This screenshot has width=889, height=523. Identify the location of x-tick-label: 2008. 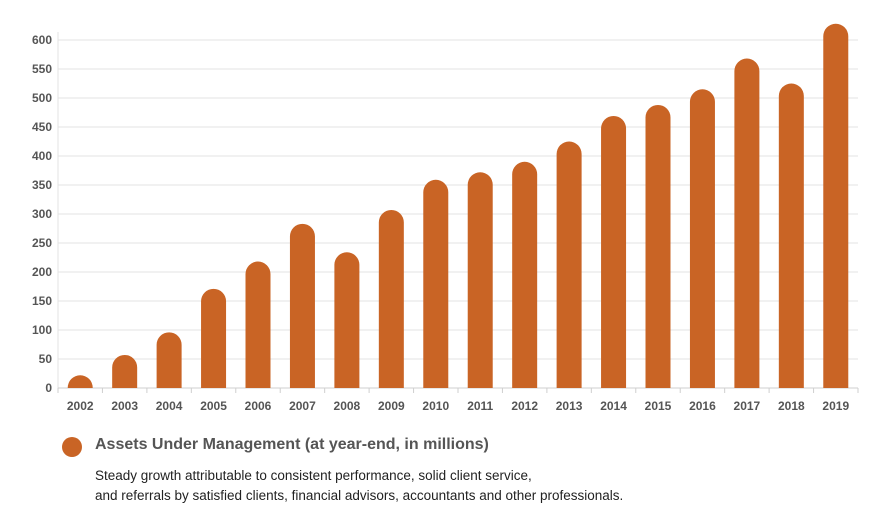
(347, 406).